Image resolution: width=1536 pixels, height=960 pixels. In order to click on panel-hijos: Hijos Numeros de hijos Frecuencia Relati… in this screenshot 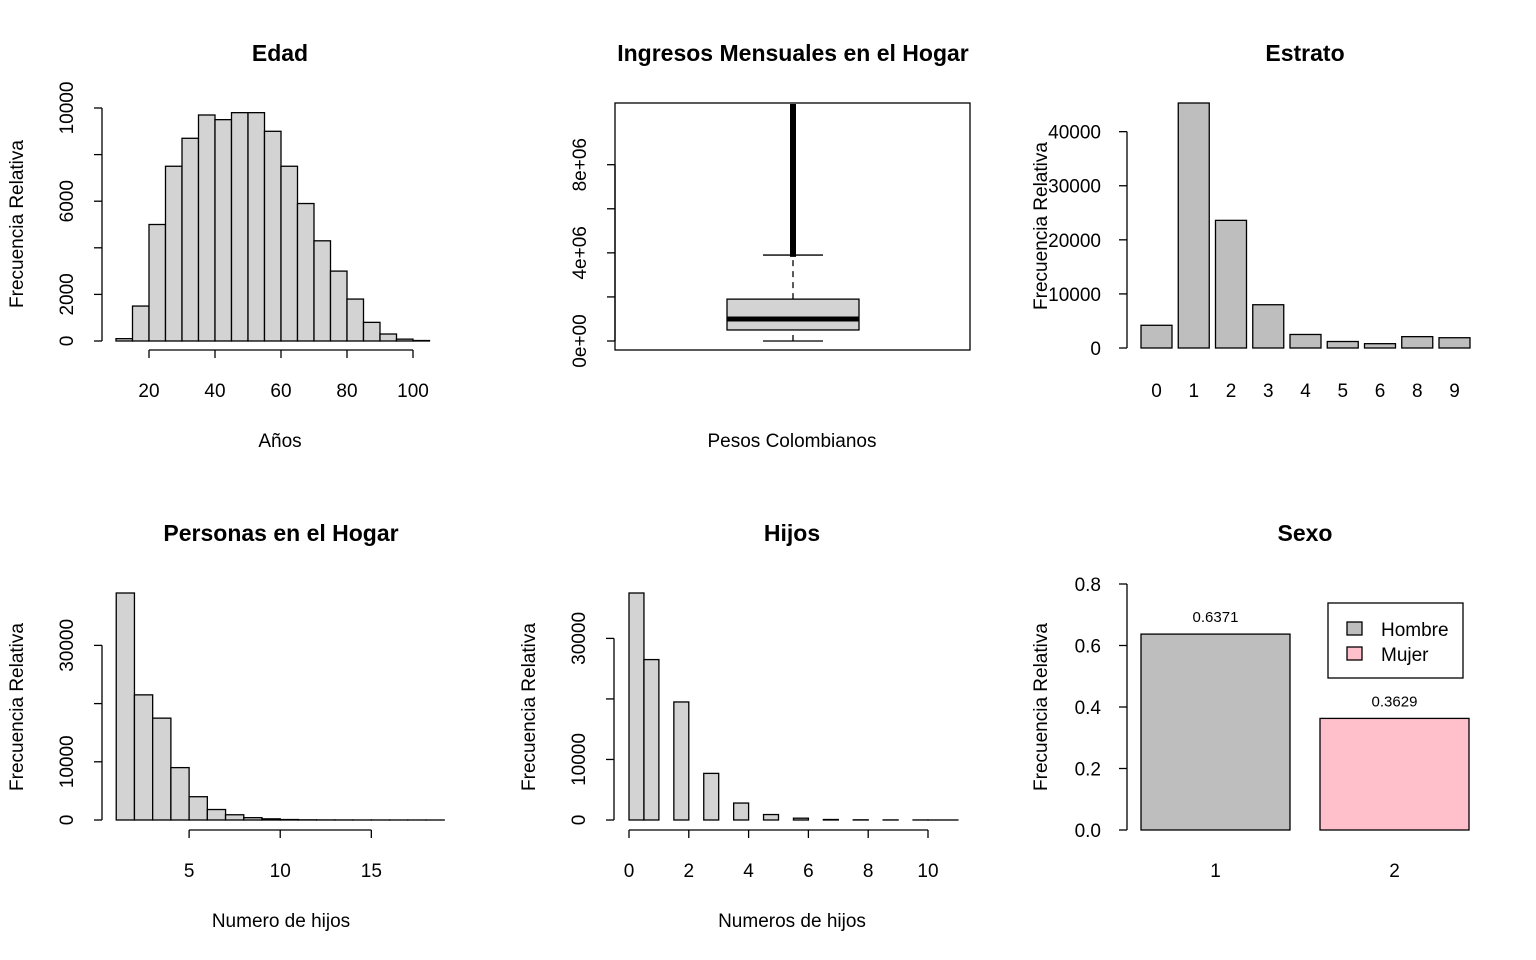, I will do `click(739, 726)`.